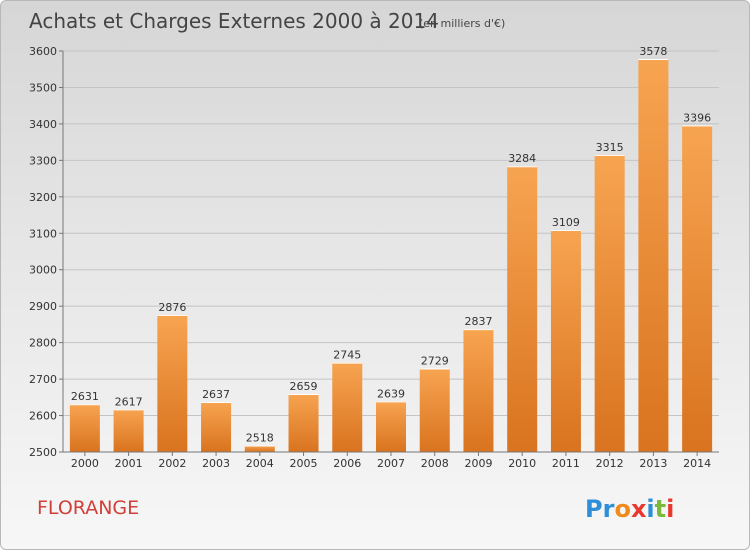 Image resolution: width=750 pixels, height=550 pixels. Describe the element at coordinates (697, 463) in the screenshot. I see `x-tick-label: 2014` at that location.